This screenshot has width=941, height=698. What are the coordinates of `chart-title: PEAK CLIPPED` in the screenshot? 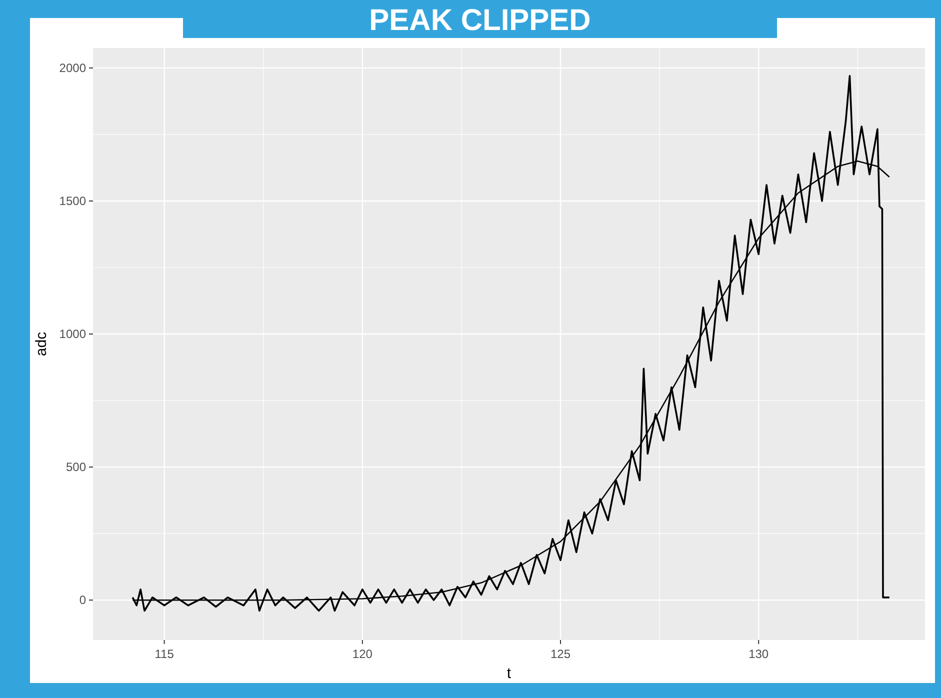 It's located at (480, 20).